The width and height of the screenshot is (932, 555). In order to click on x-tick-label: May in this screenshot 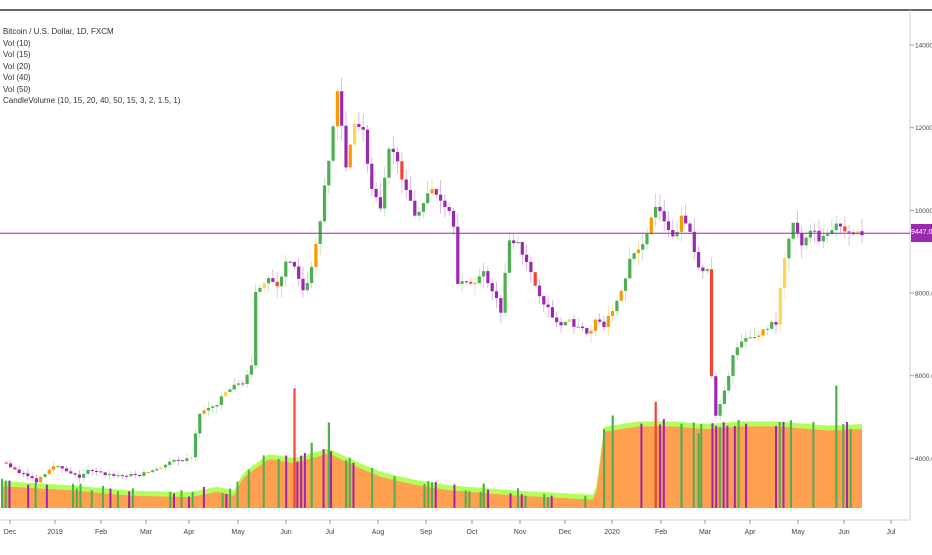, I will do `click(798, 532)`.